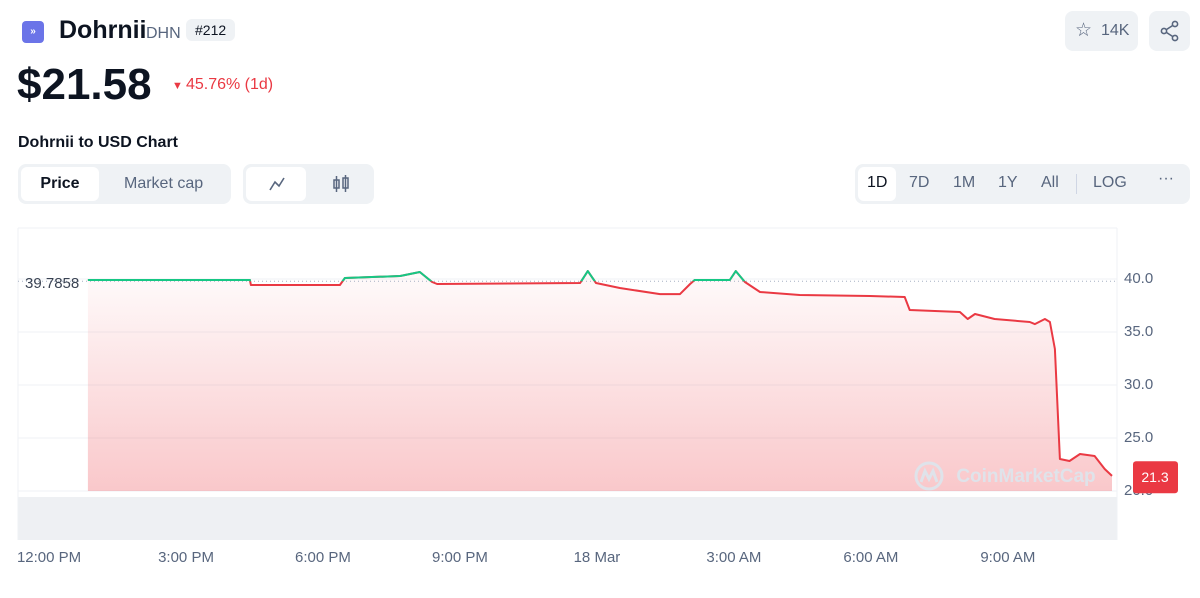  What do you see at coordinates (1022, 184) in the screenshot?
I see `range-tabs: 1D 7D 1M 1Y All LOG ···` at bounding box center [1022, 184].